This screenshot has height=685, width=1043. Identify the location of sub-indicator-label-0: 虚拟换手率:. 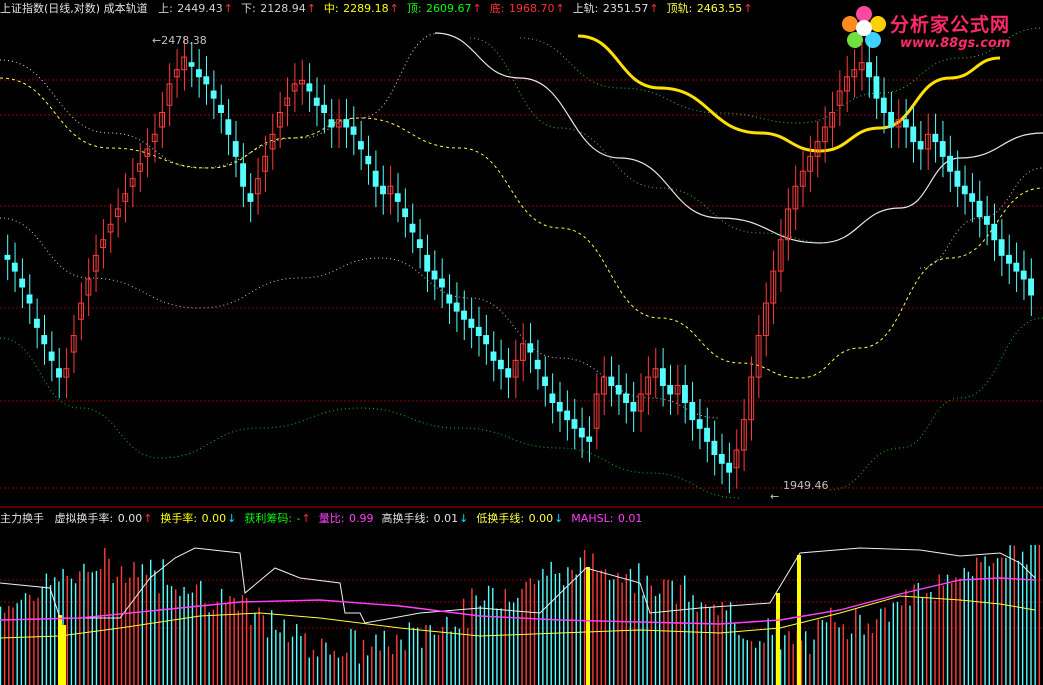
(85, 518).